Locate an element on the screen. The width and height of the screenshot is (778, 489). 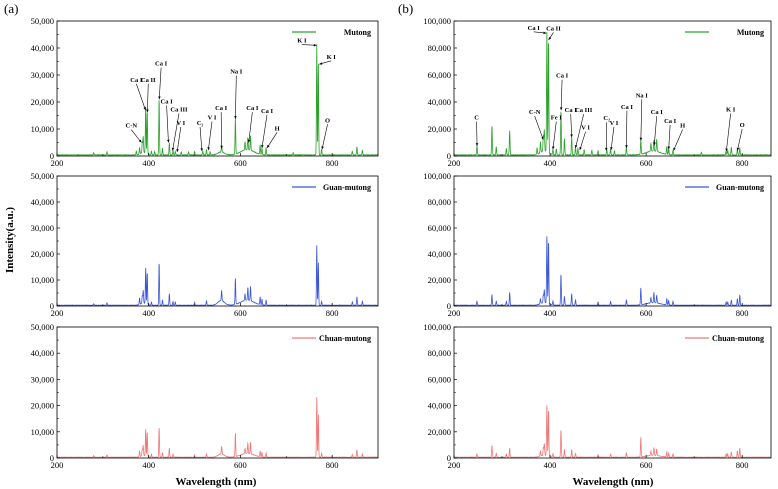
peak-label: H is located at coordinates (277, 128).